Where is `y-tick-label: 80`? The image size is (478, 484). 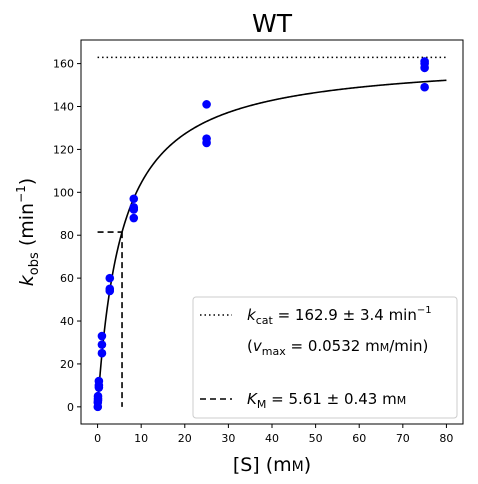
y-tick-label: 80 is located at coordinates (67, 235).